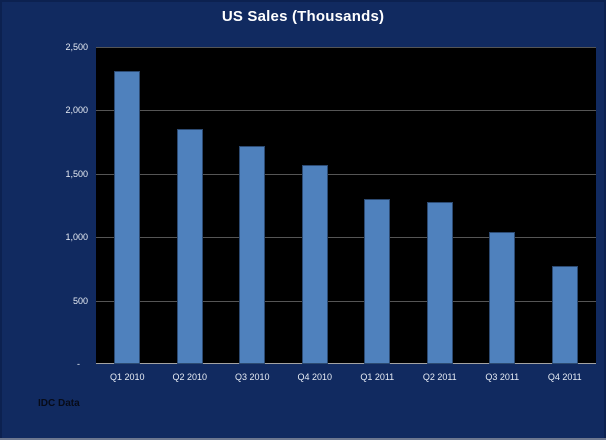 The width and height of the screenshot is (606, 440). I want to click on x-tick-label: Q4 2011, so click(564, 377).